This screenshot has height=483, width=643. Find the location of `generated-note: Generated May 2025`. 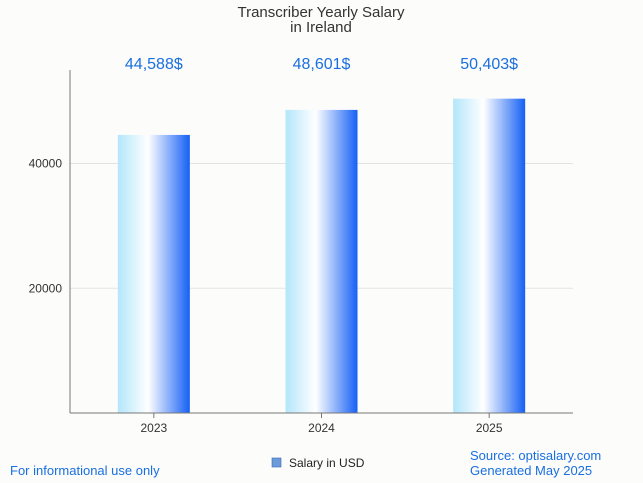

generated-note: Generated May 2025 is located at coordinates (531, 470).